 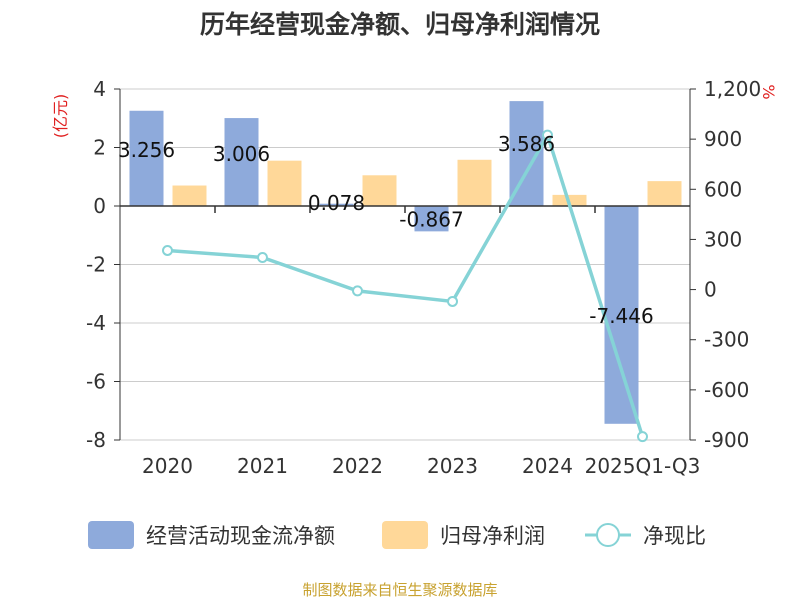 What do you see at coordinates (99, 148) in the screenshot?
I see `left-axis-tick-label: 2` at bounding box center [99, 148].